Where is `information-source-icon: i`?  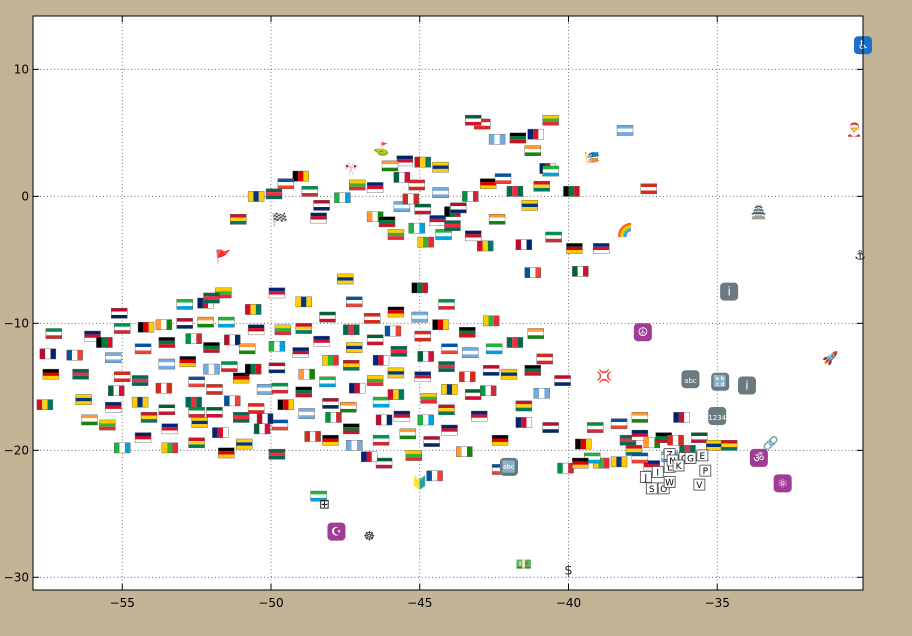 information-source-icon: i is located at coordinates (746, 385).